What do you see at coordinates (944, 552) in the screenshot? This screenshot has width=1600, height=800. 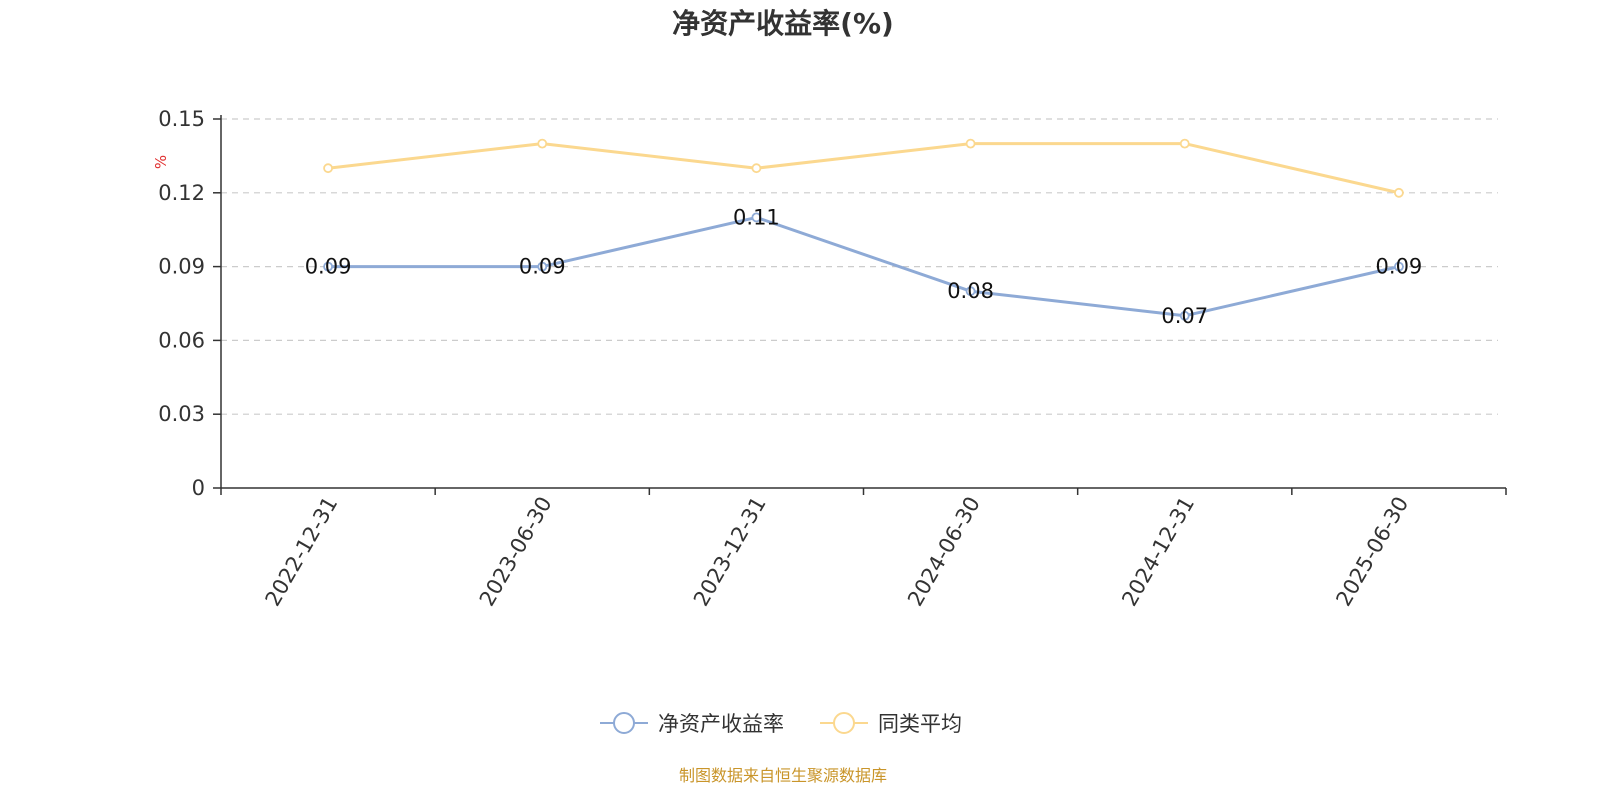 I see `x-tick-label: 2024-06-30` at bounding box center [944, 552].